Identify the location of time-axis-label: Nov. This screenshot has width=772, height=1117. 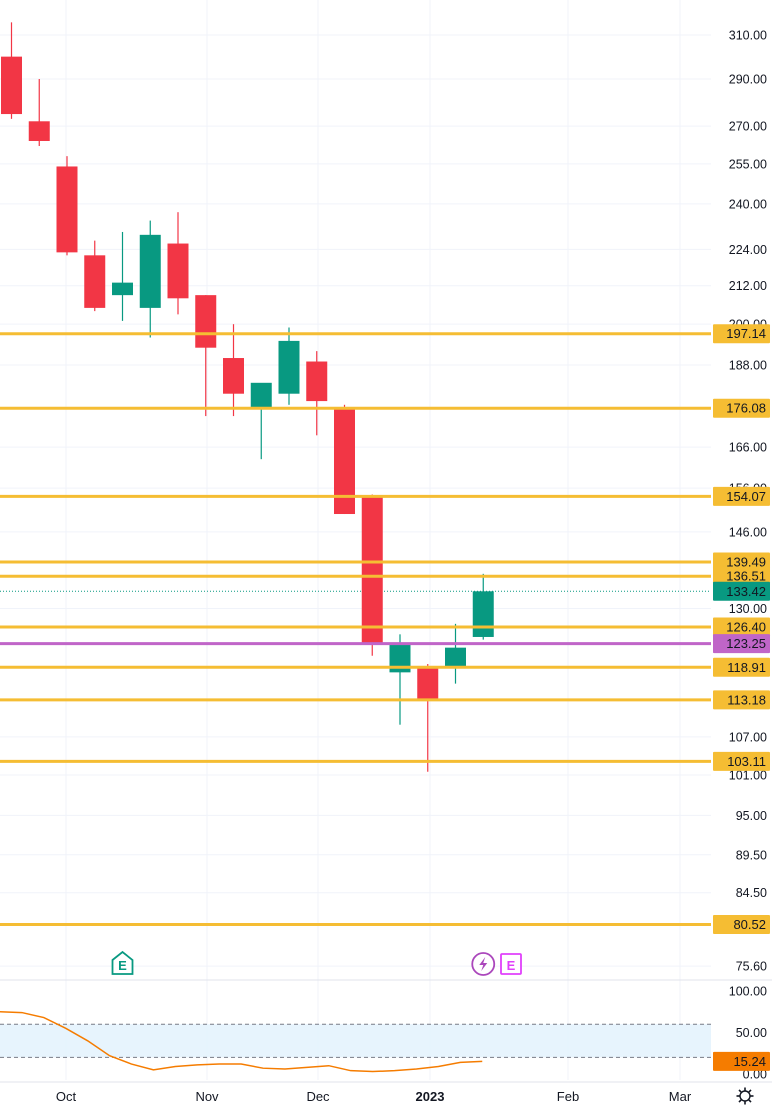
(207, 1096).